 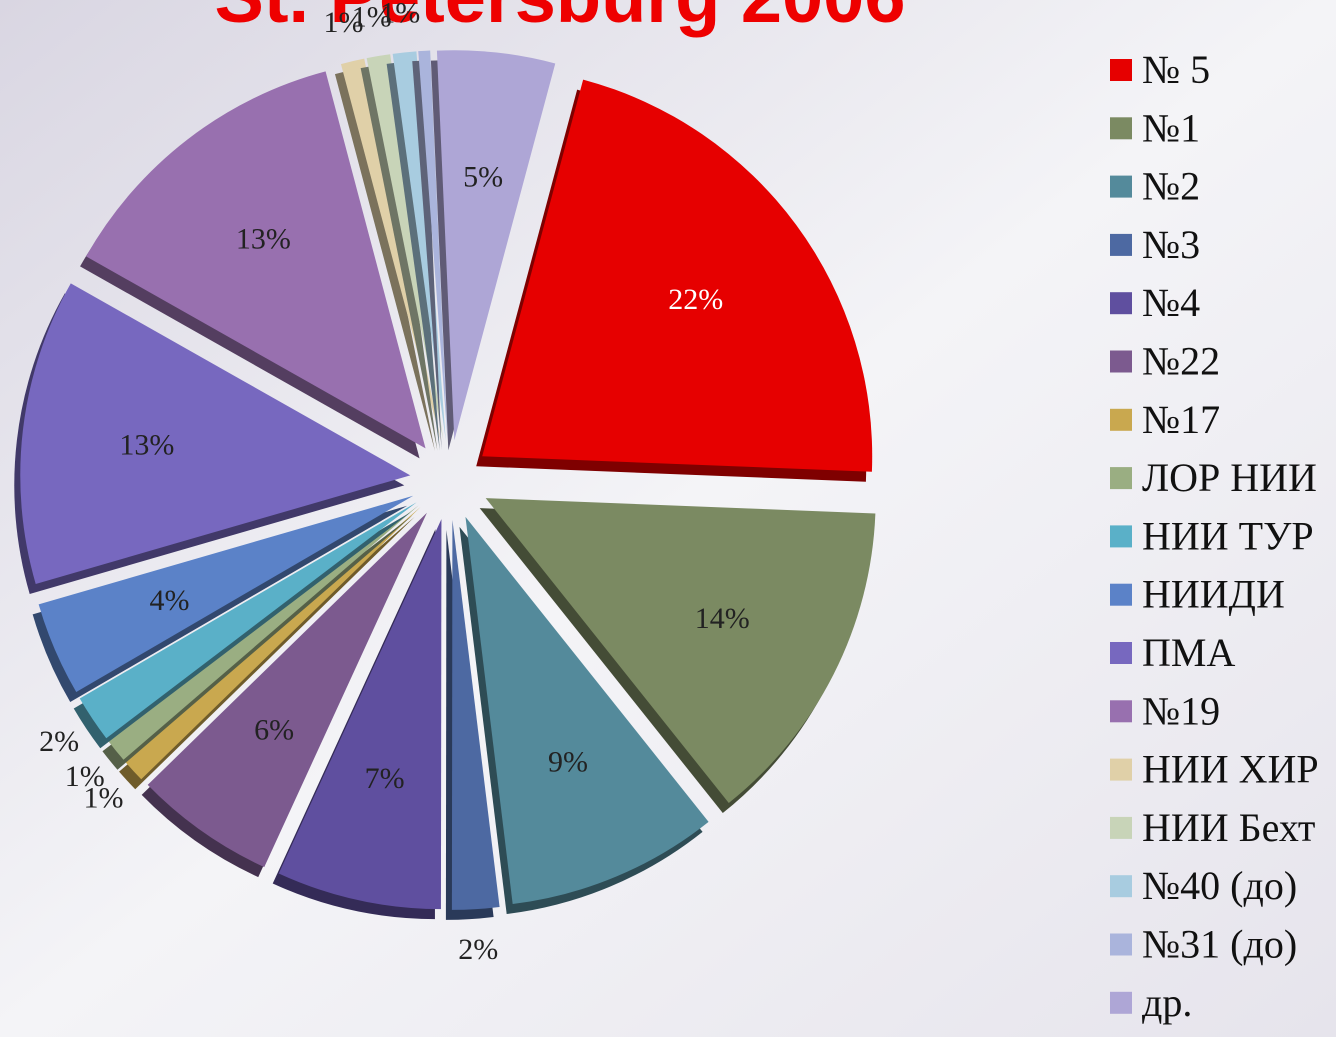 I want to click on legend-label: №17, so click(x=1181, y=419).